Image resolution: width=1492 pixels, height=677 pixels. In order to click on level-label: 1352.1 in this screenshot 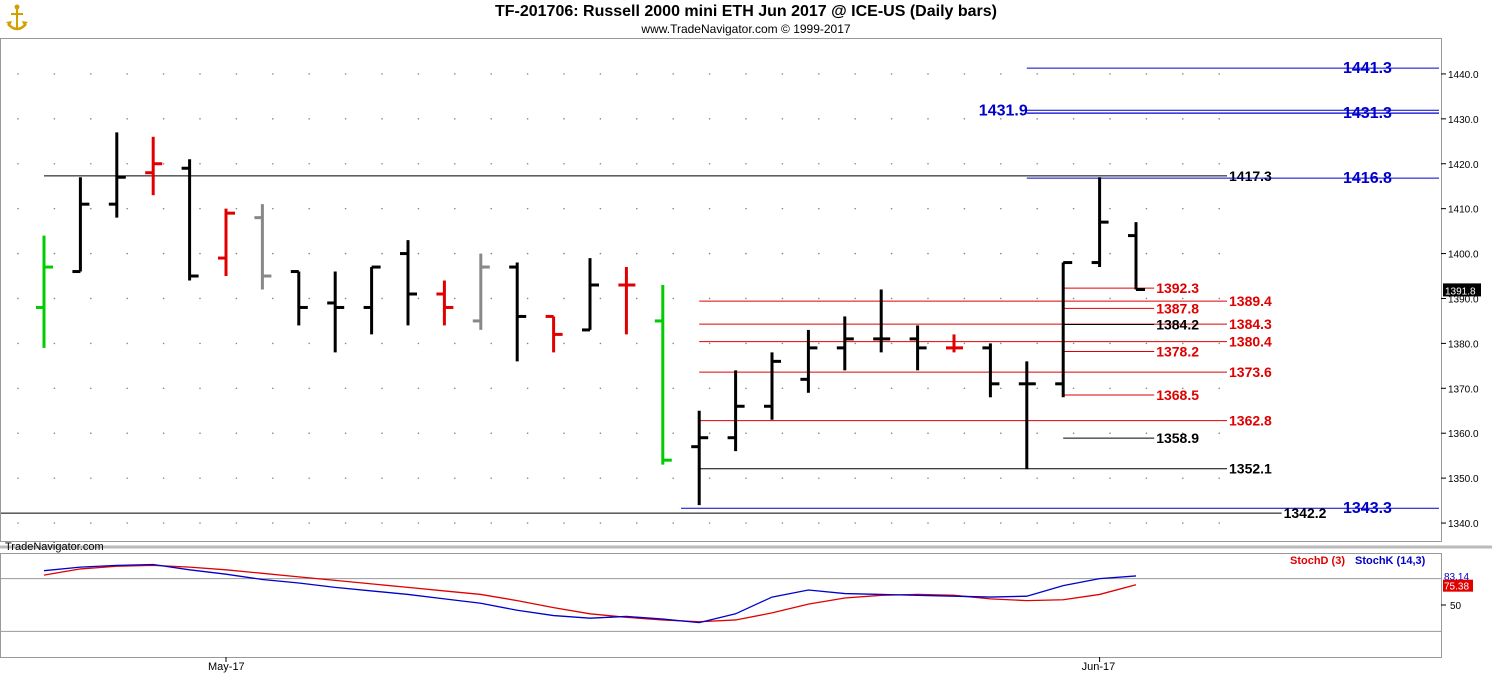, I will do `click(1250, 469)`.